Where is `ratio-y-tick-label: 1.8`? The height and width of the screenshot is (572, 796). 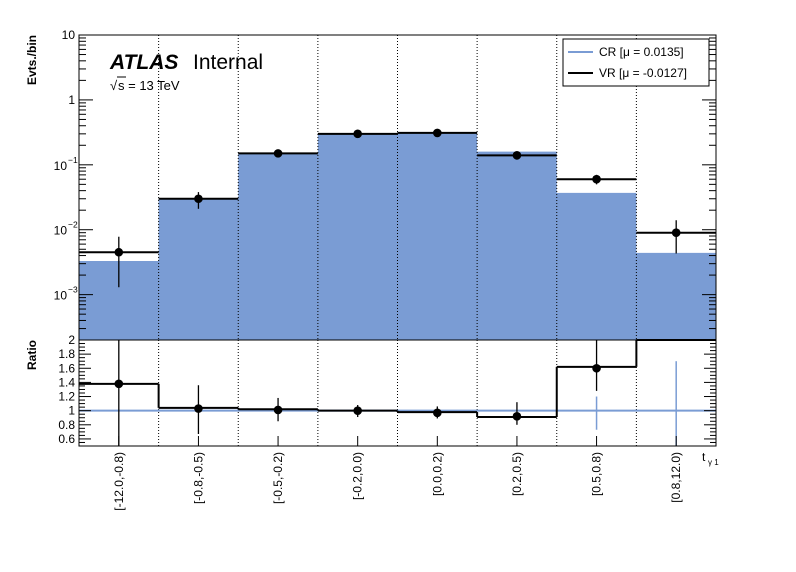
ratio-y-tick-label: 1.8 is located at coordinates (66, 354).